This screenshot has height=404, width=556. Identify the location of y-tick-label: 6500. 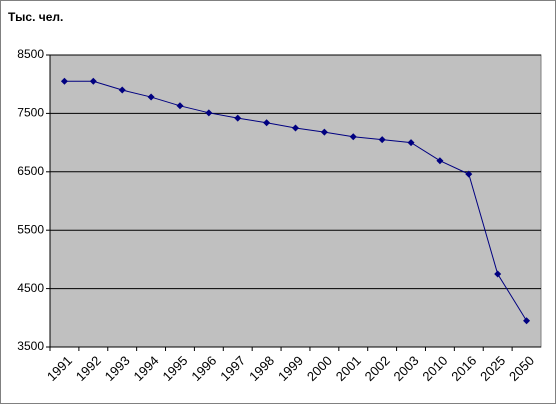
(30, 171).